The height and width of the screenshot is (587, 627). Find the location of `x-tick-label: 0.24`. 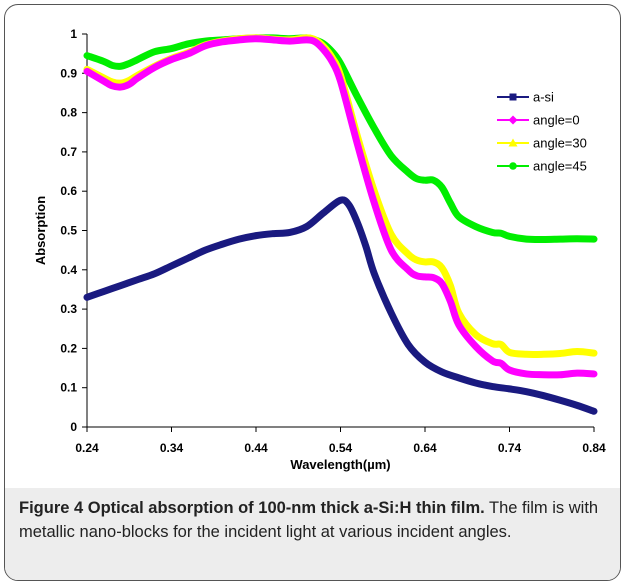

x-tick-label: 0.24 is located at coordinates (87, 448).